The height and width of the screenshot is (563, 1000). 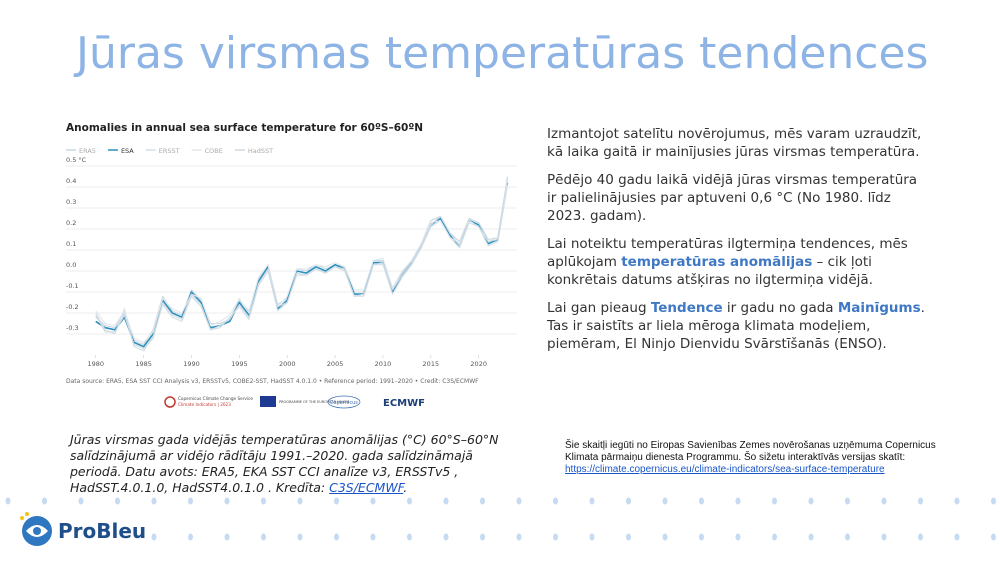 What do you see at coordinates (780, 308) in the screenshot?
I see `text: ir gadu no gada` at bounding box center [780, 308].